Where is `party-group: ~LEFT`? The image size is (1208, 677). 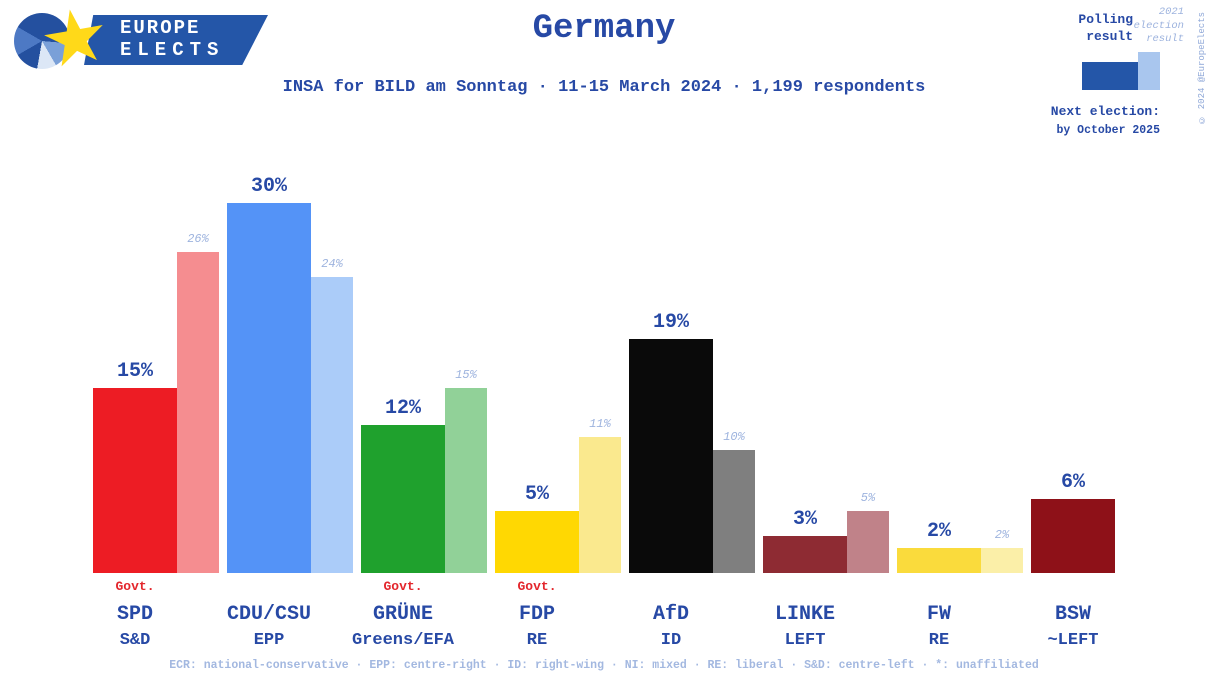 party-group: ~LEFT is located at coordinates (1073, 640).